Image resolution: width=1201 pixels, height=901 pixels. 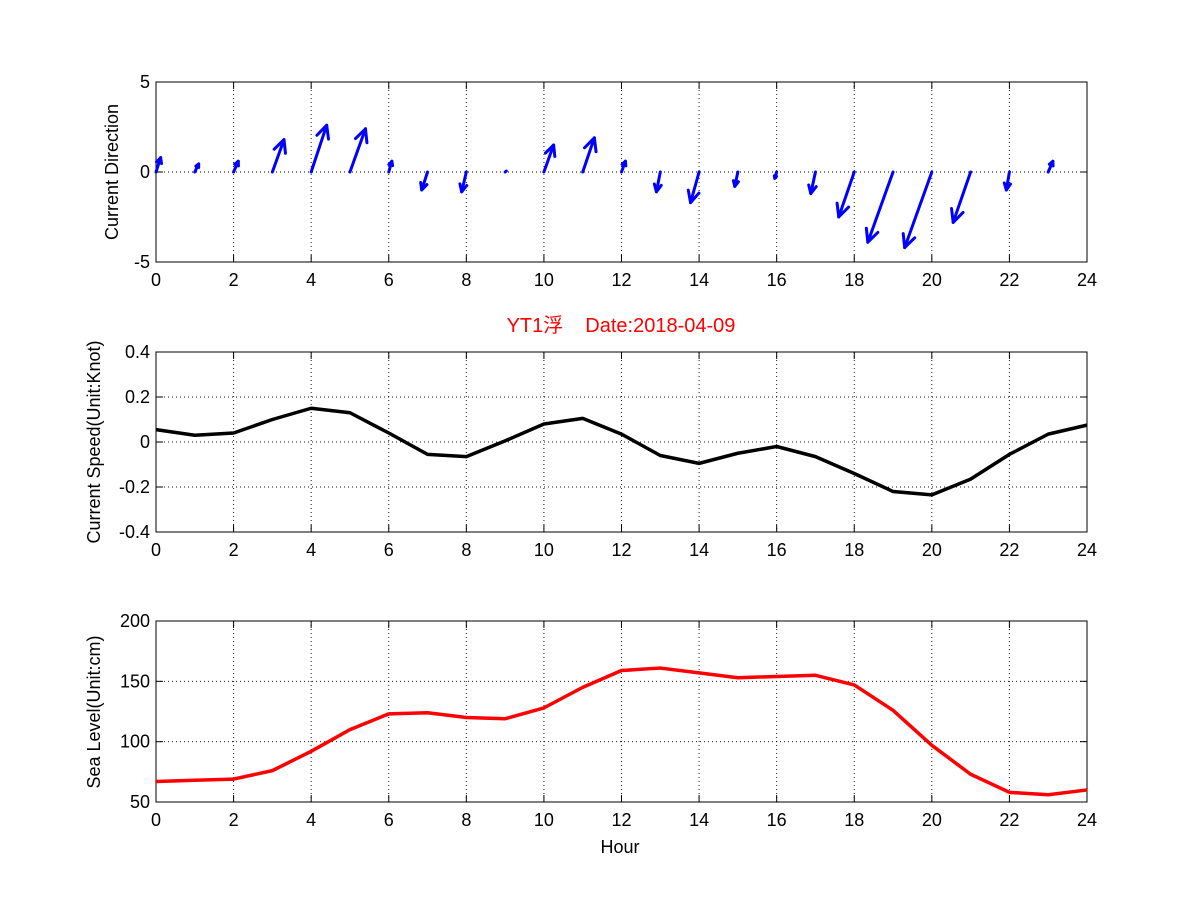 I want to click on direction-y-tick-label: 0, so click(x=145, y=172).